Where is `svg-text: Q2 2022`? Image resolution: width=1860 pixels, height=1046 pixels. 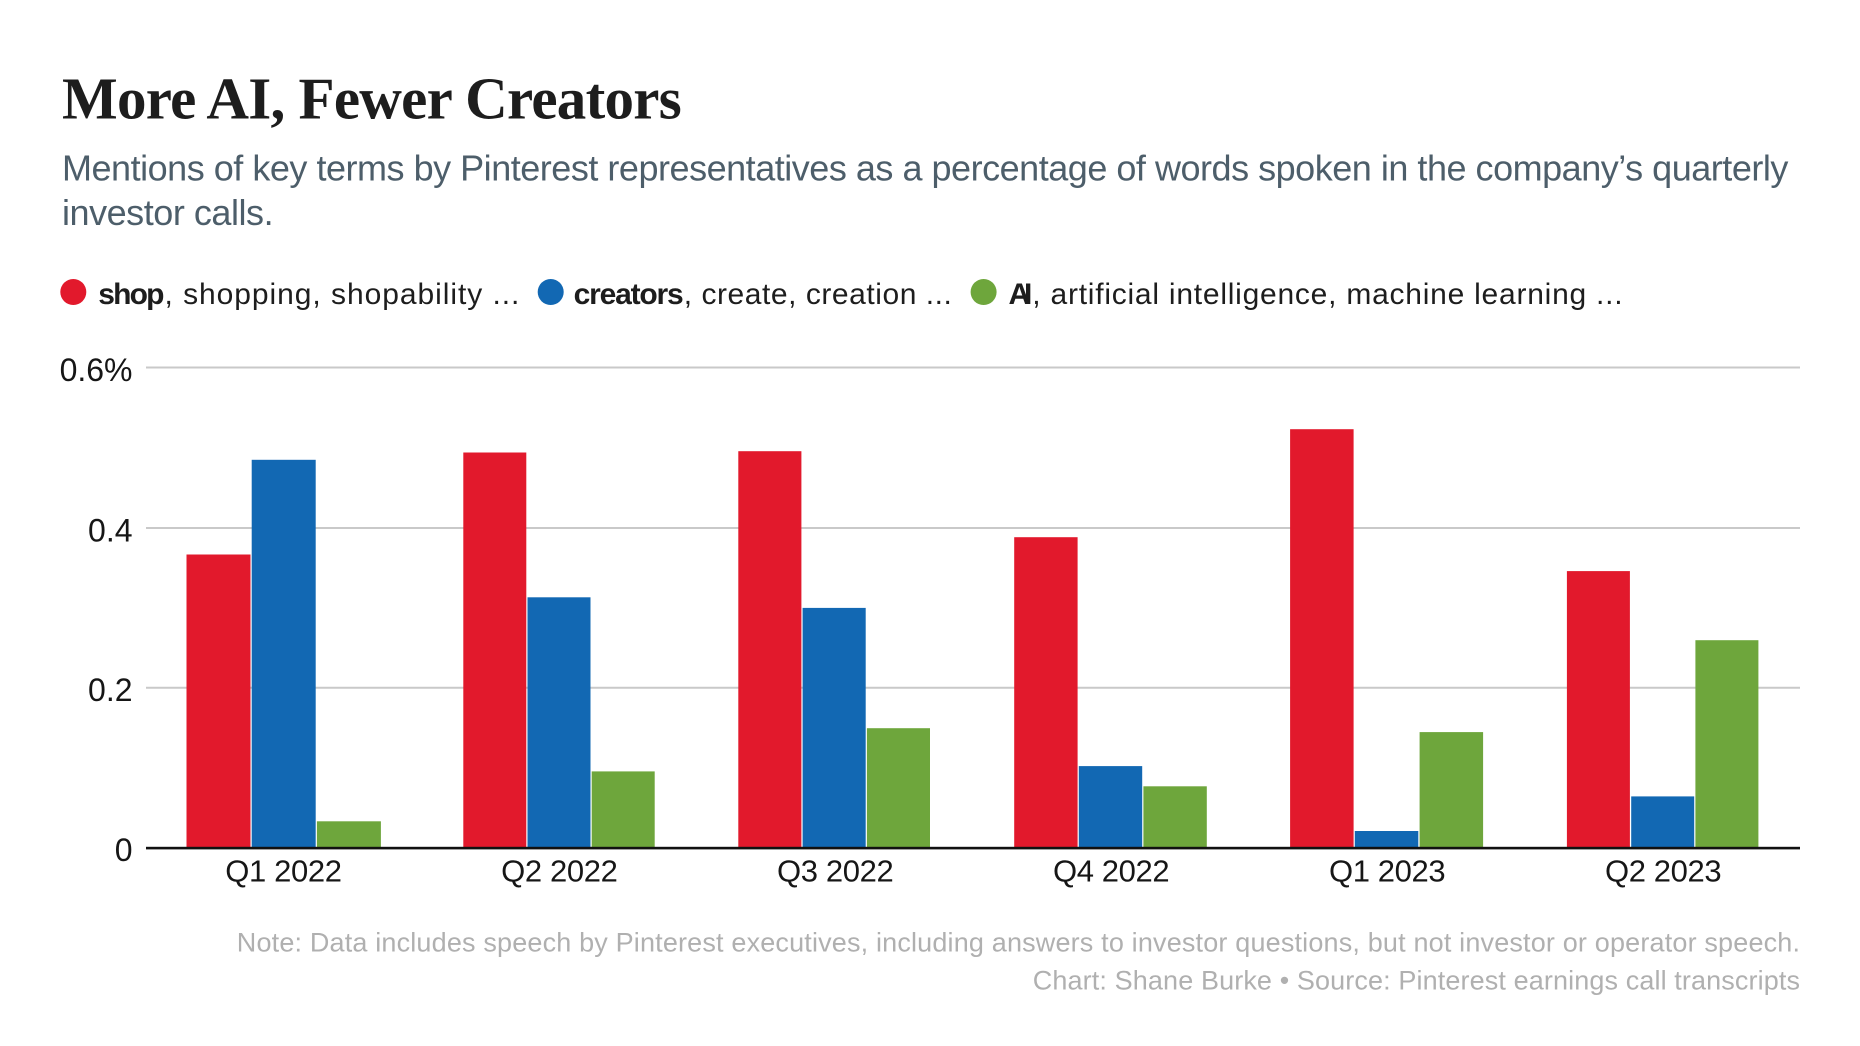
svg-text: Q2 2022 is located at coordinates (559, 871).